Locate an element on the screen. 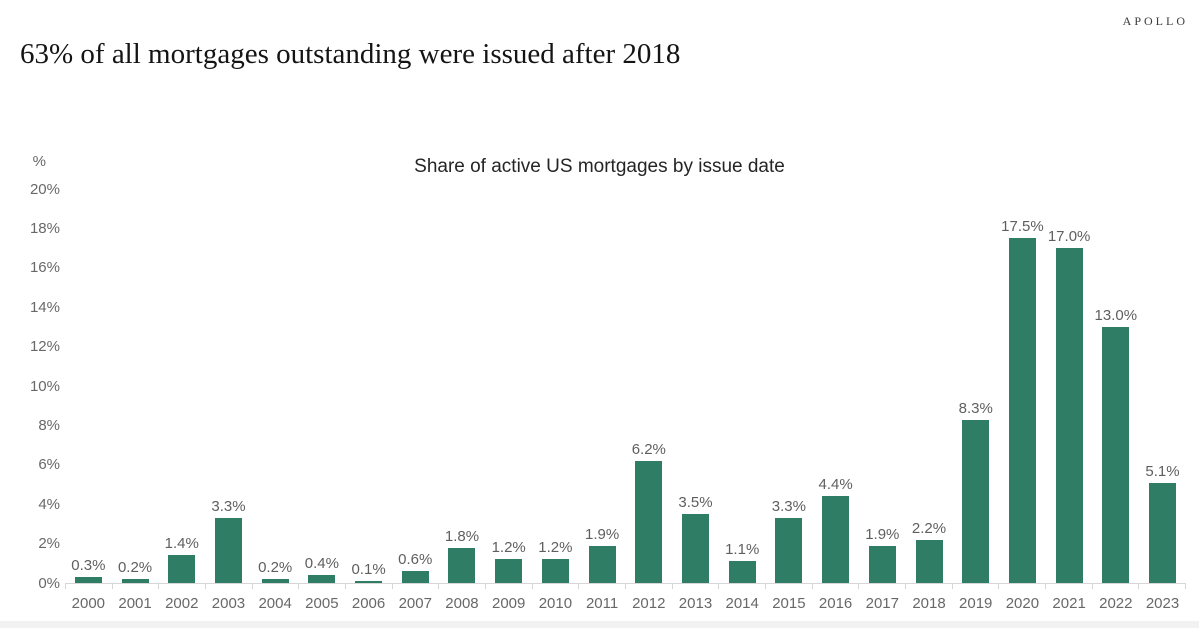  bar-value-label: 13.0% is located at coordinates (1116, 315).